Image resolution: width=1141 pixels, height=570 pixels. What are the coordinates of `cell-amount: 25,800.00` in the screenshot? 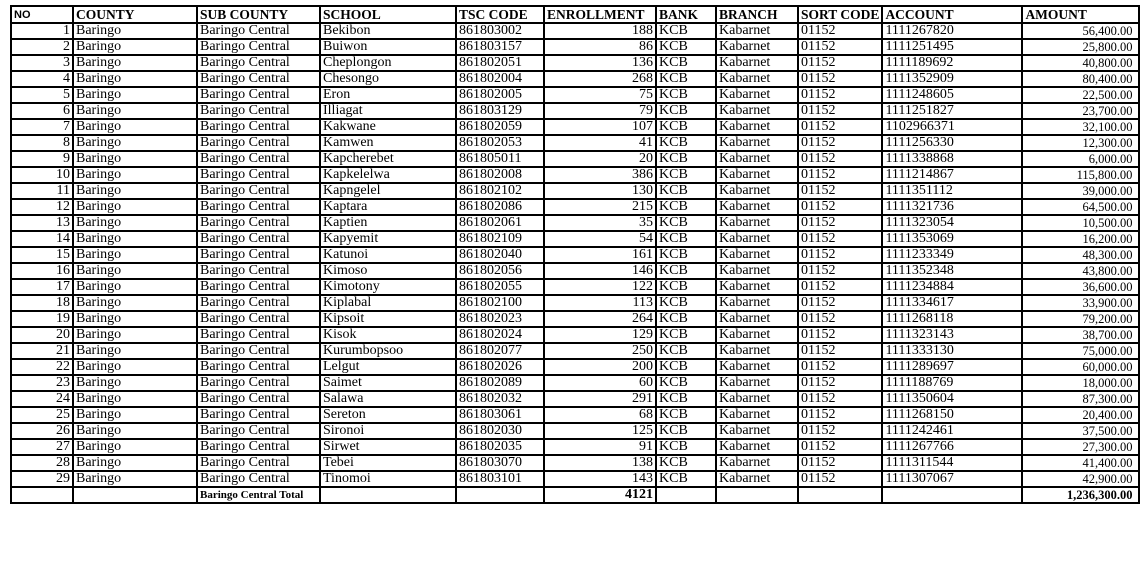 It's located at (1081, 47).